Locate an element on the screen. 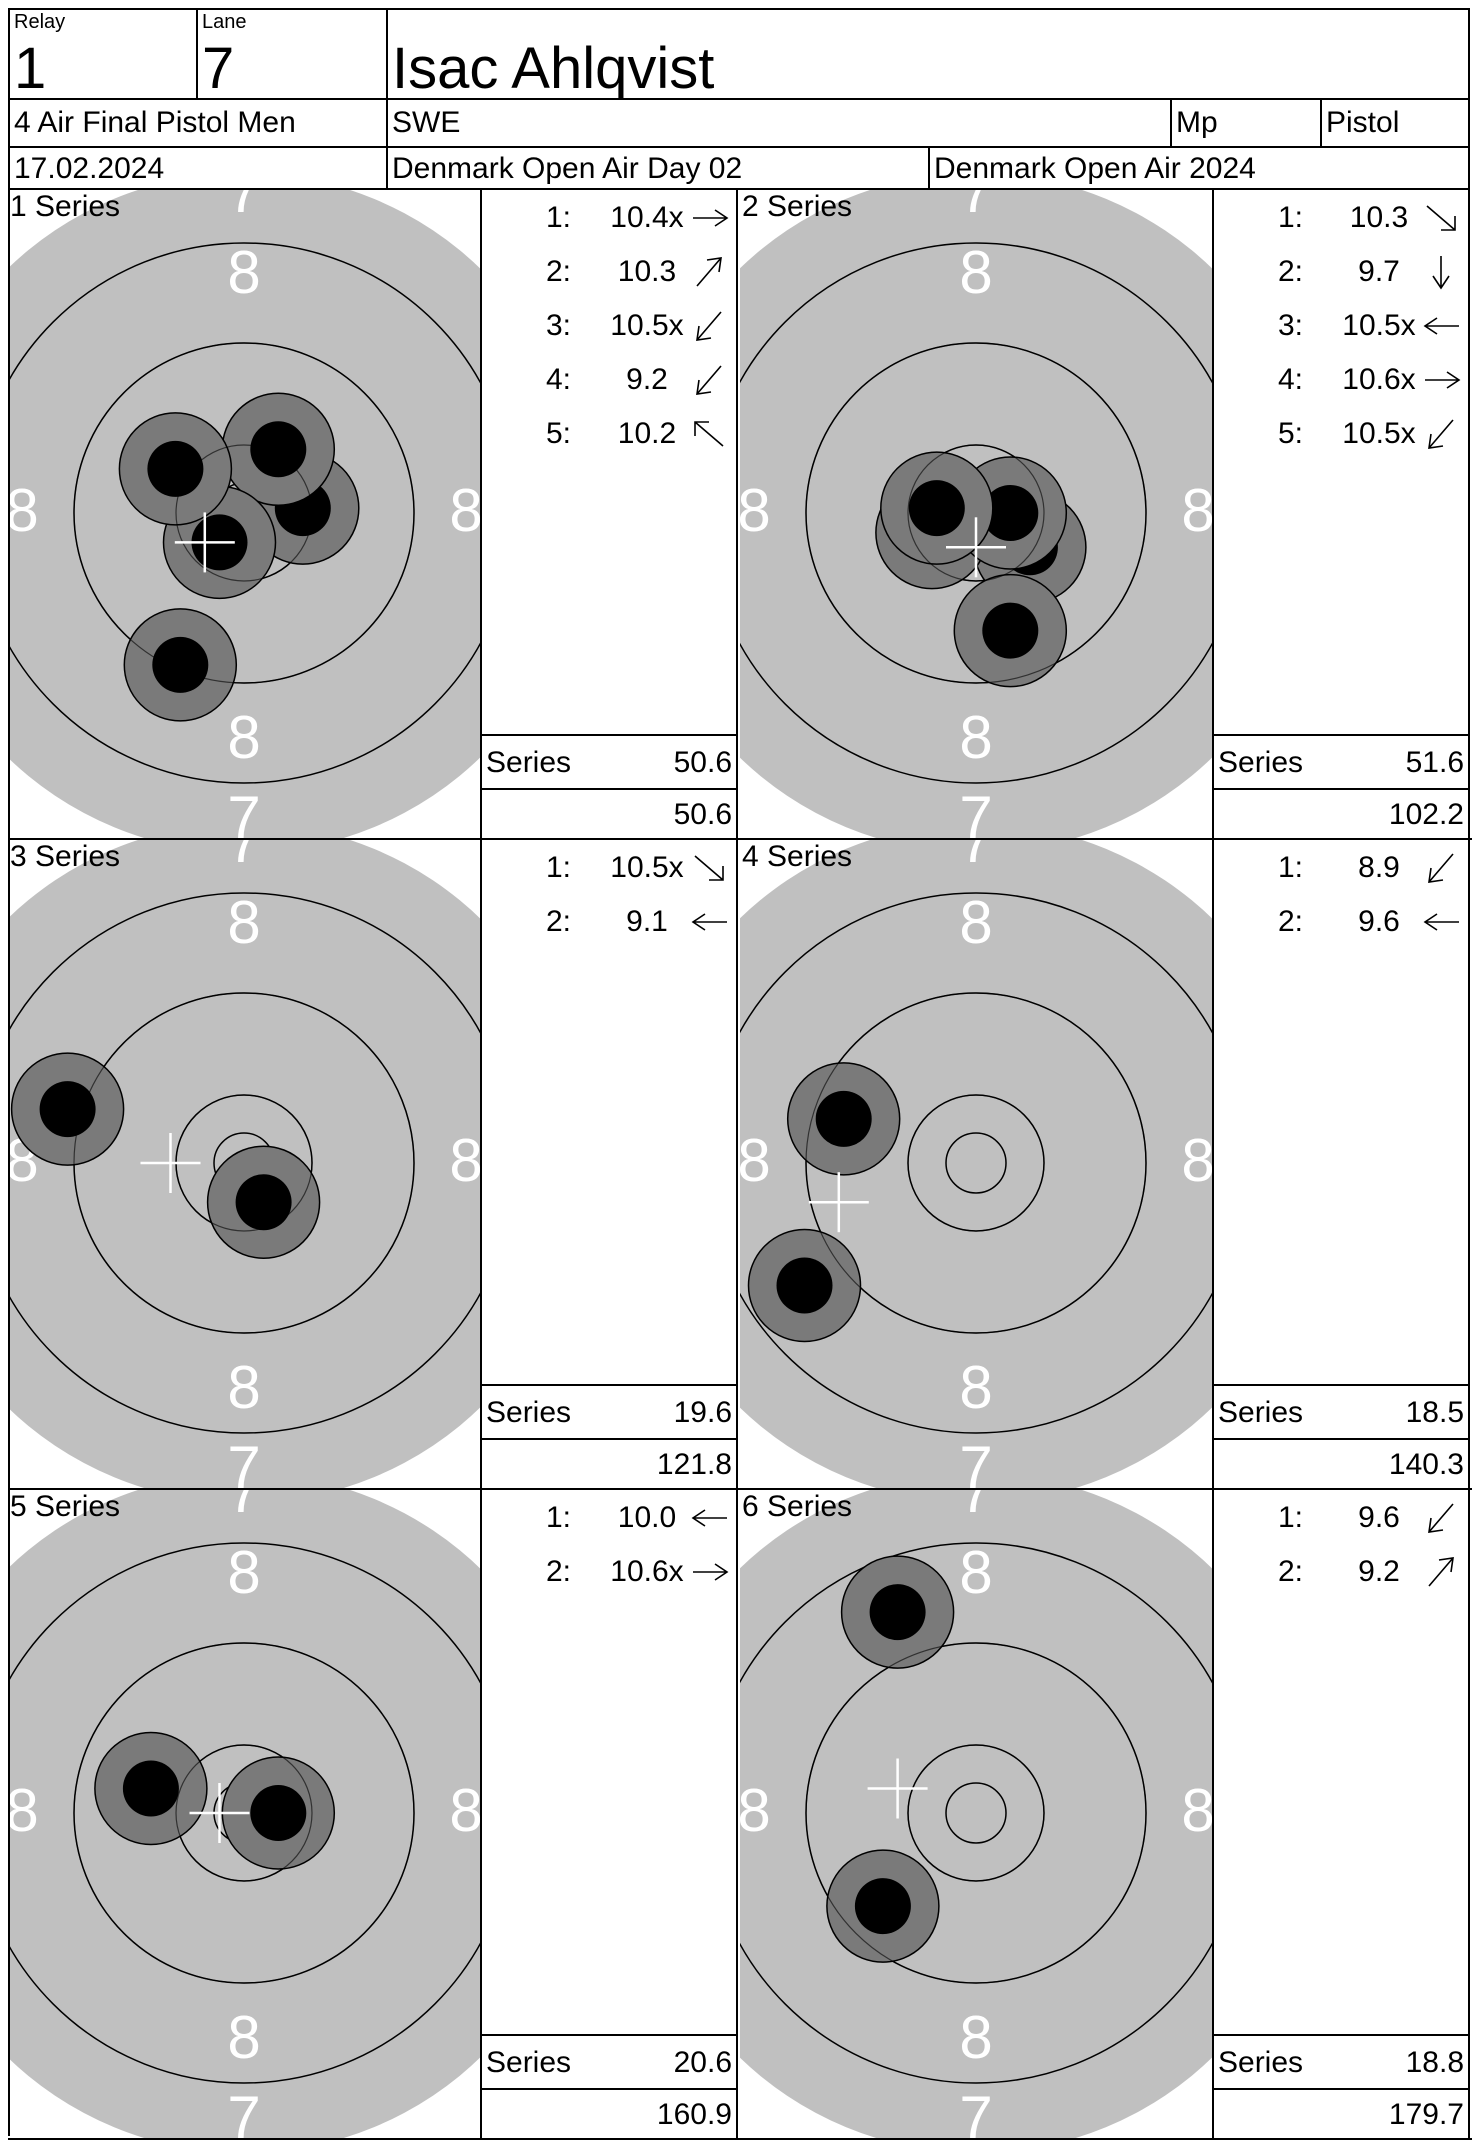 The height and width of the screenshot is (2140, 1478). lane-value: 7 is located at coordinates (218, 68).